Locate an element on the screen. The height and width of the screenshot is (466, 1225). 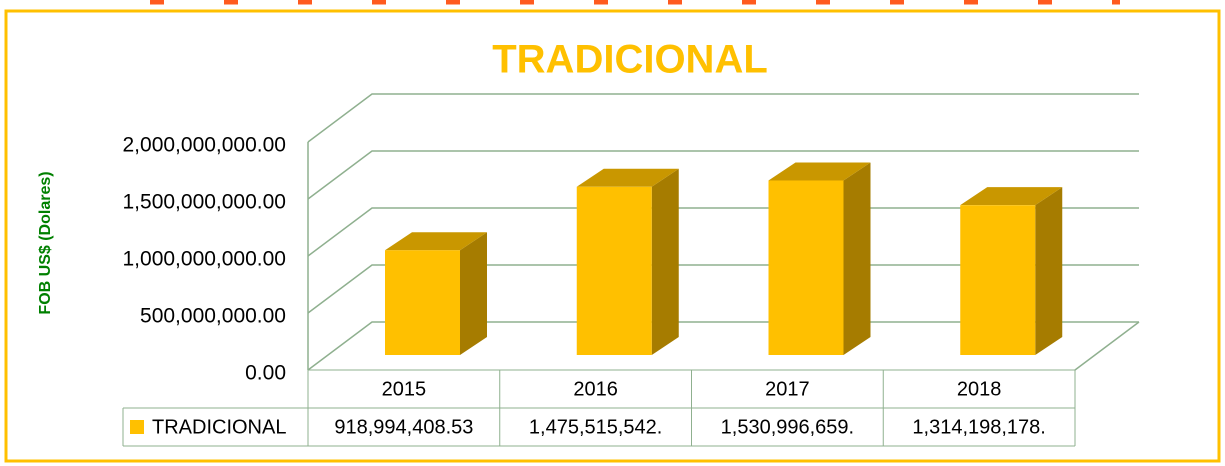
data-label: 1,314,198,178. is located at coordinates (978, 427).